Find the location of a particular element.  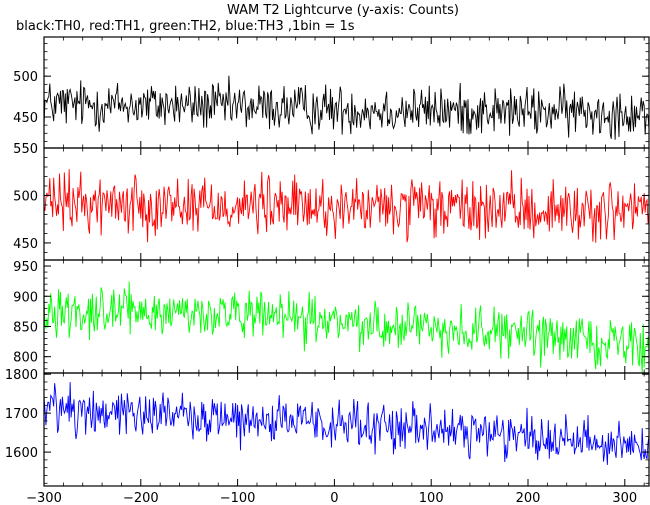

y-tick-label: 900 is located at coordinates (25, 297).